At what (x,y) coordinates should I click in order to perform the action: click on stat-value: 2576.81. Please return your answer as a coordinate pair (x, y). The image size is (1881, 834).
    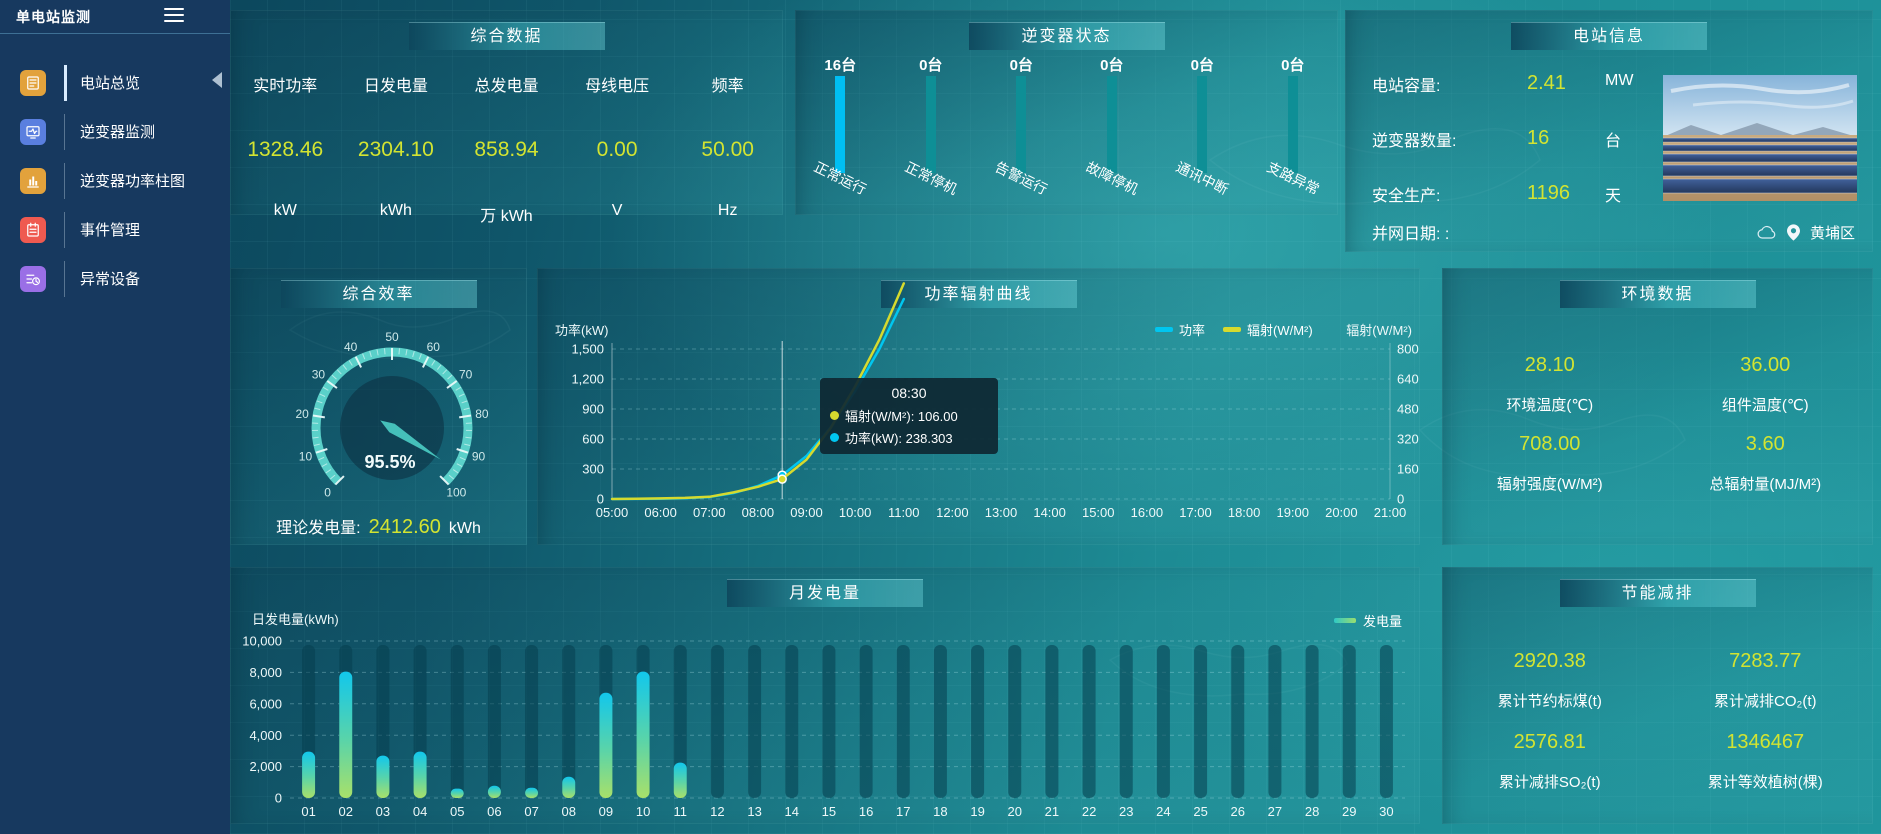
    Looking at the image, I should click on (1549, 742).